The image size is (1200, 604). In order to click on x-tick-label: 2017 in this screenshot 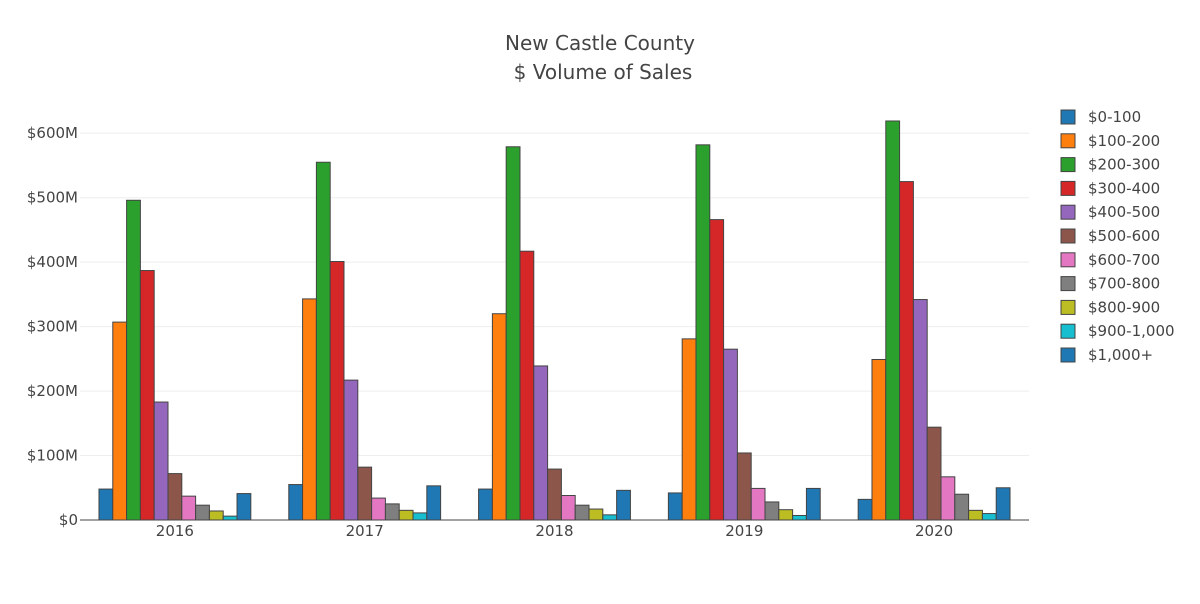, I will do `click(365, 531)`.